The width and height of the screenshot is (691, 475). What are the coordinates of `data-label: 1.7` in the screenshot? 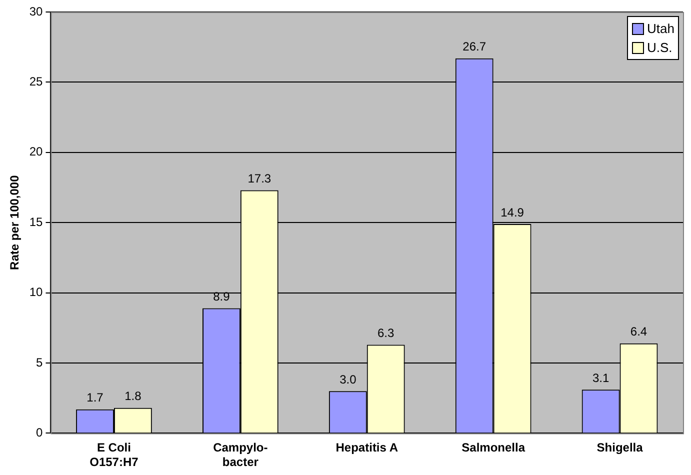 It's located at (95, 397).